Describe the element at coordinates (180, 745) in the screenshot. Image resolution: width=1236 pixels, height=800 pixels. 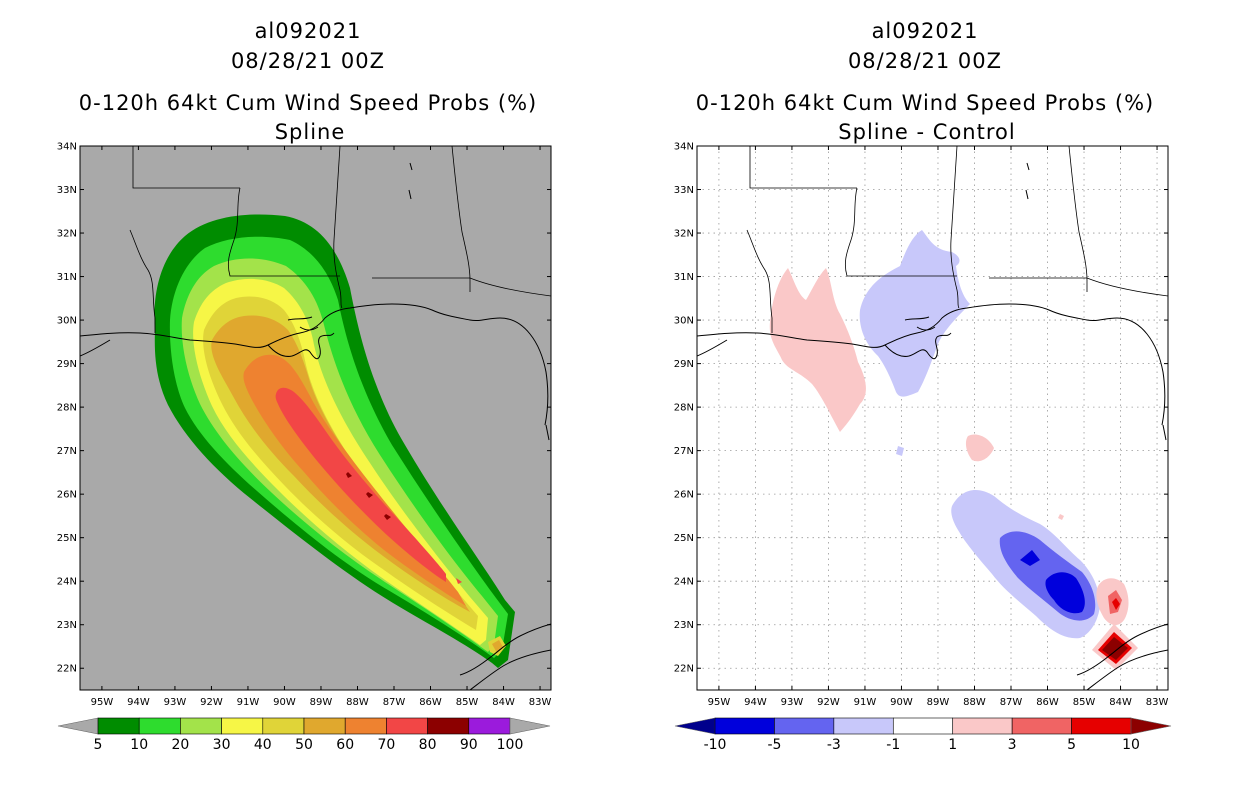
I see `colorbar-label: 20` at that location.